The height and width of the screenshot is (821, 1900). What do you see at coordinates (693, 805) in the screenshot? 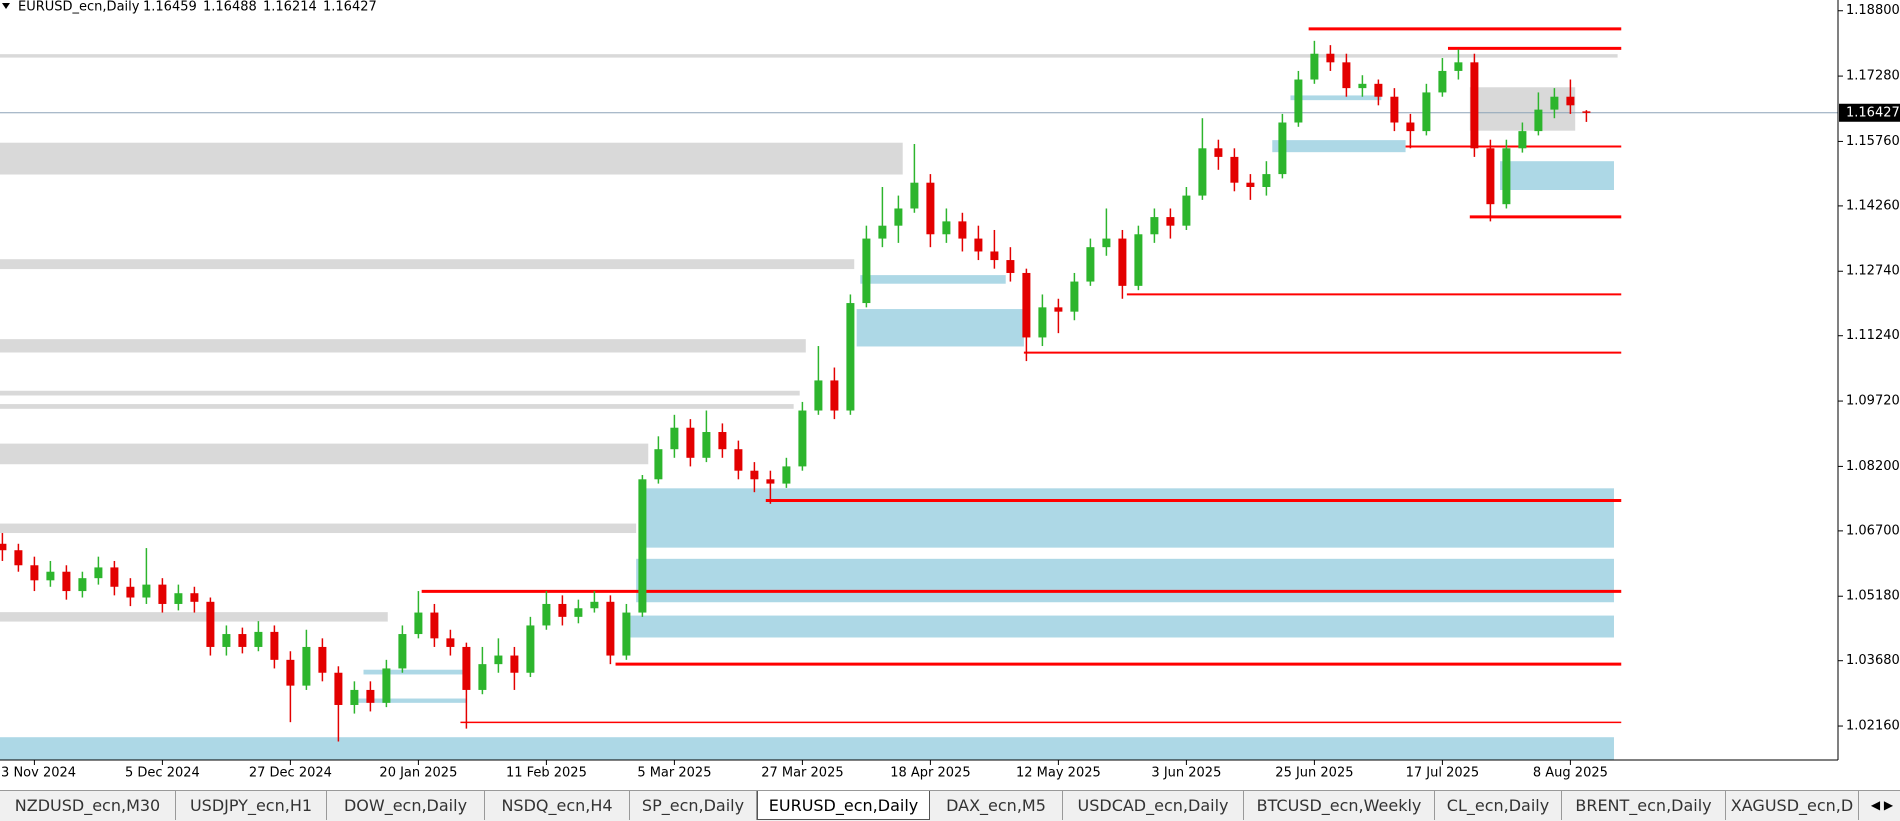
I see `tab: SP_ecn,Daily` at bounding box center [693, 805].